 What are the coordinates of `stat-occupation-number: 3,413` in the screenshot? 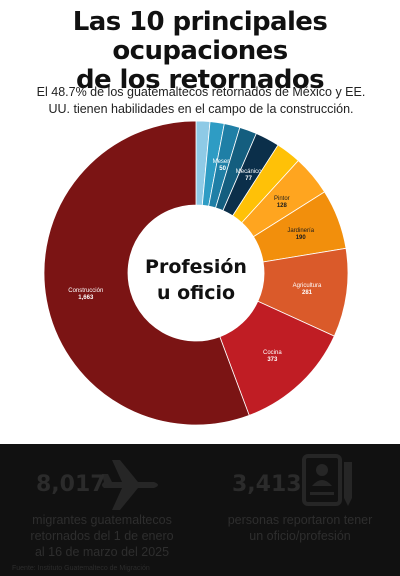 It's located at (267, 484).